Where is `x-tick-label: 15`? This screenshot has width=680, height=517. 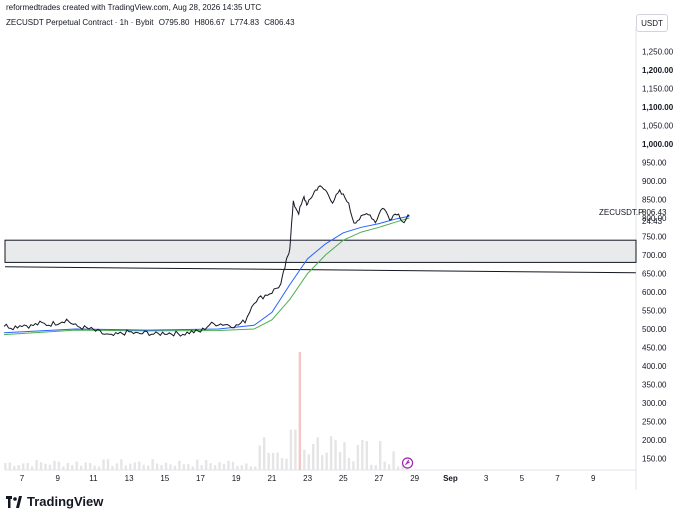 x-tick-label: 15 is located at coordinates (164, 478).